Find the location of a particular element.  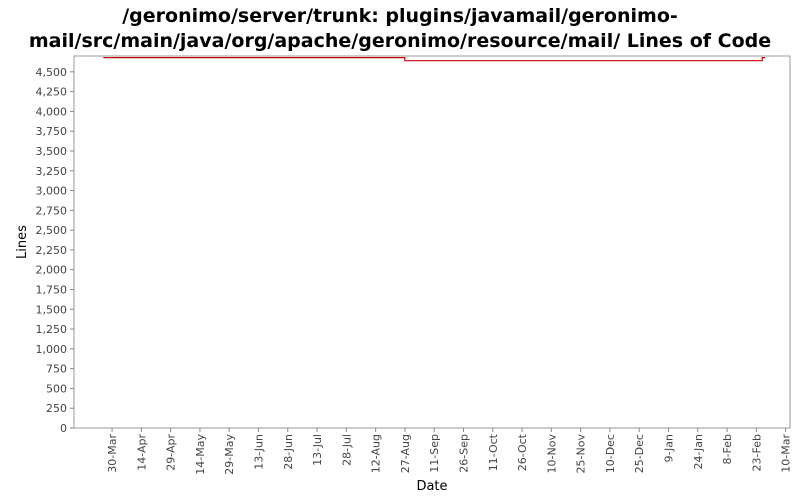

y-tick-label: 3,500 is located at coordinates (52, 151).